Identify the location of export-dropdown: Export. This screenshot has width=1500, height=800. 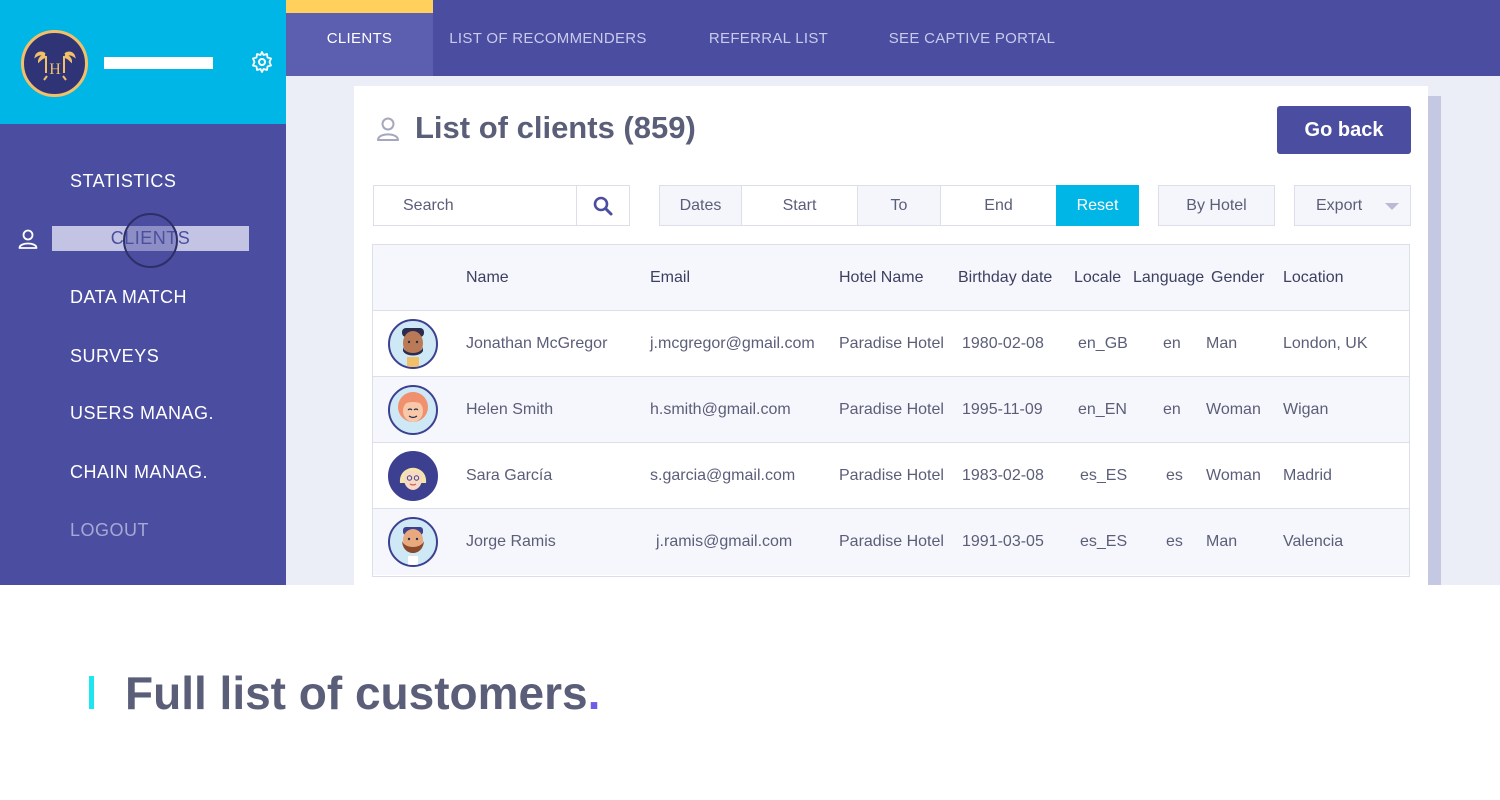
(1352, 205).